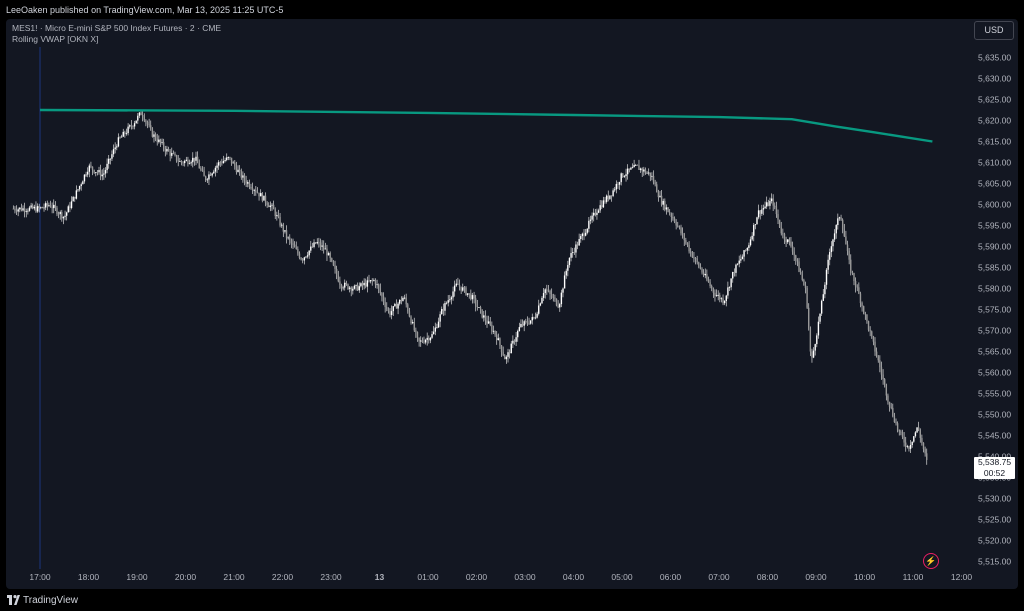 The width and height of the screenshot is (1024, 611). Describe the element at coordinates (994, 520) in the screenshot. I see `price-tick-label: 5,525.00` at that location.